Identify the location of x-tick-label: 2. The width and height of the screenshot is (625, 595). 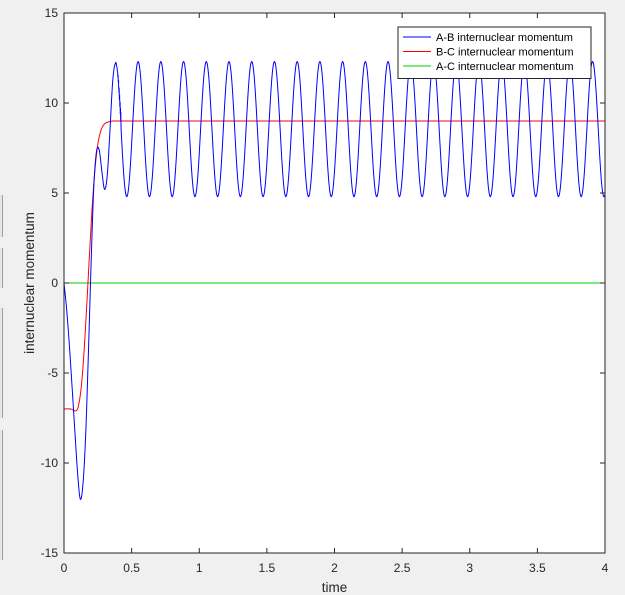
(334, 568).